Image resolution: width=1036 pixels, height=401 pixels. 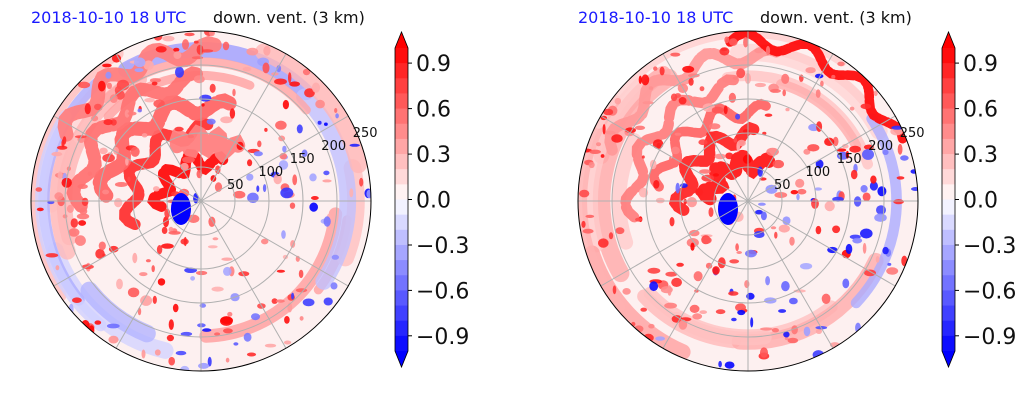 I want to click on colorbar-tick-label: 0.6, so click(x=433, y=110).